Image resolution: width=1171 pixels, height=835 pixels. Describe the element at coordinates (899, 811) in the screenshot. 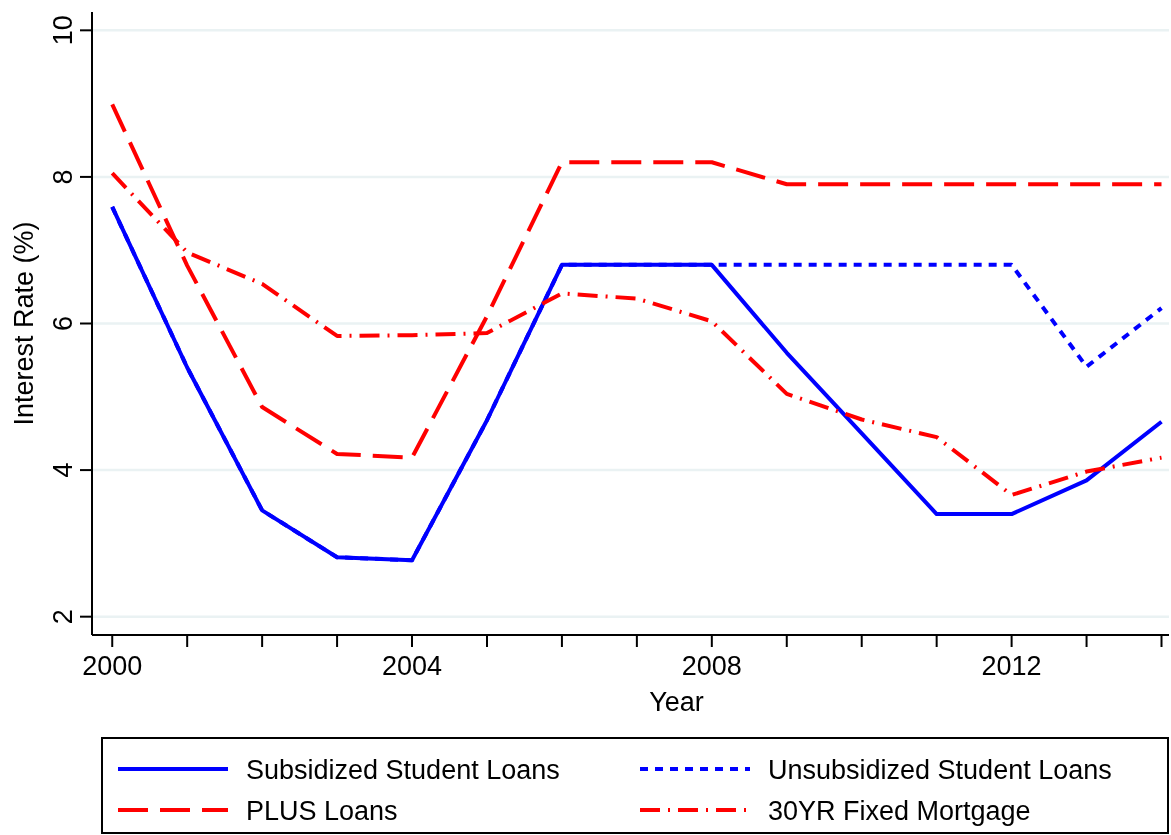

I see `legend-label: 30YR Fixed Mortgage` at that location.